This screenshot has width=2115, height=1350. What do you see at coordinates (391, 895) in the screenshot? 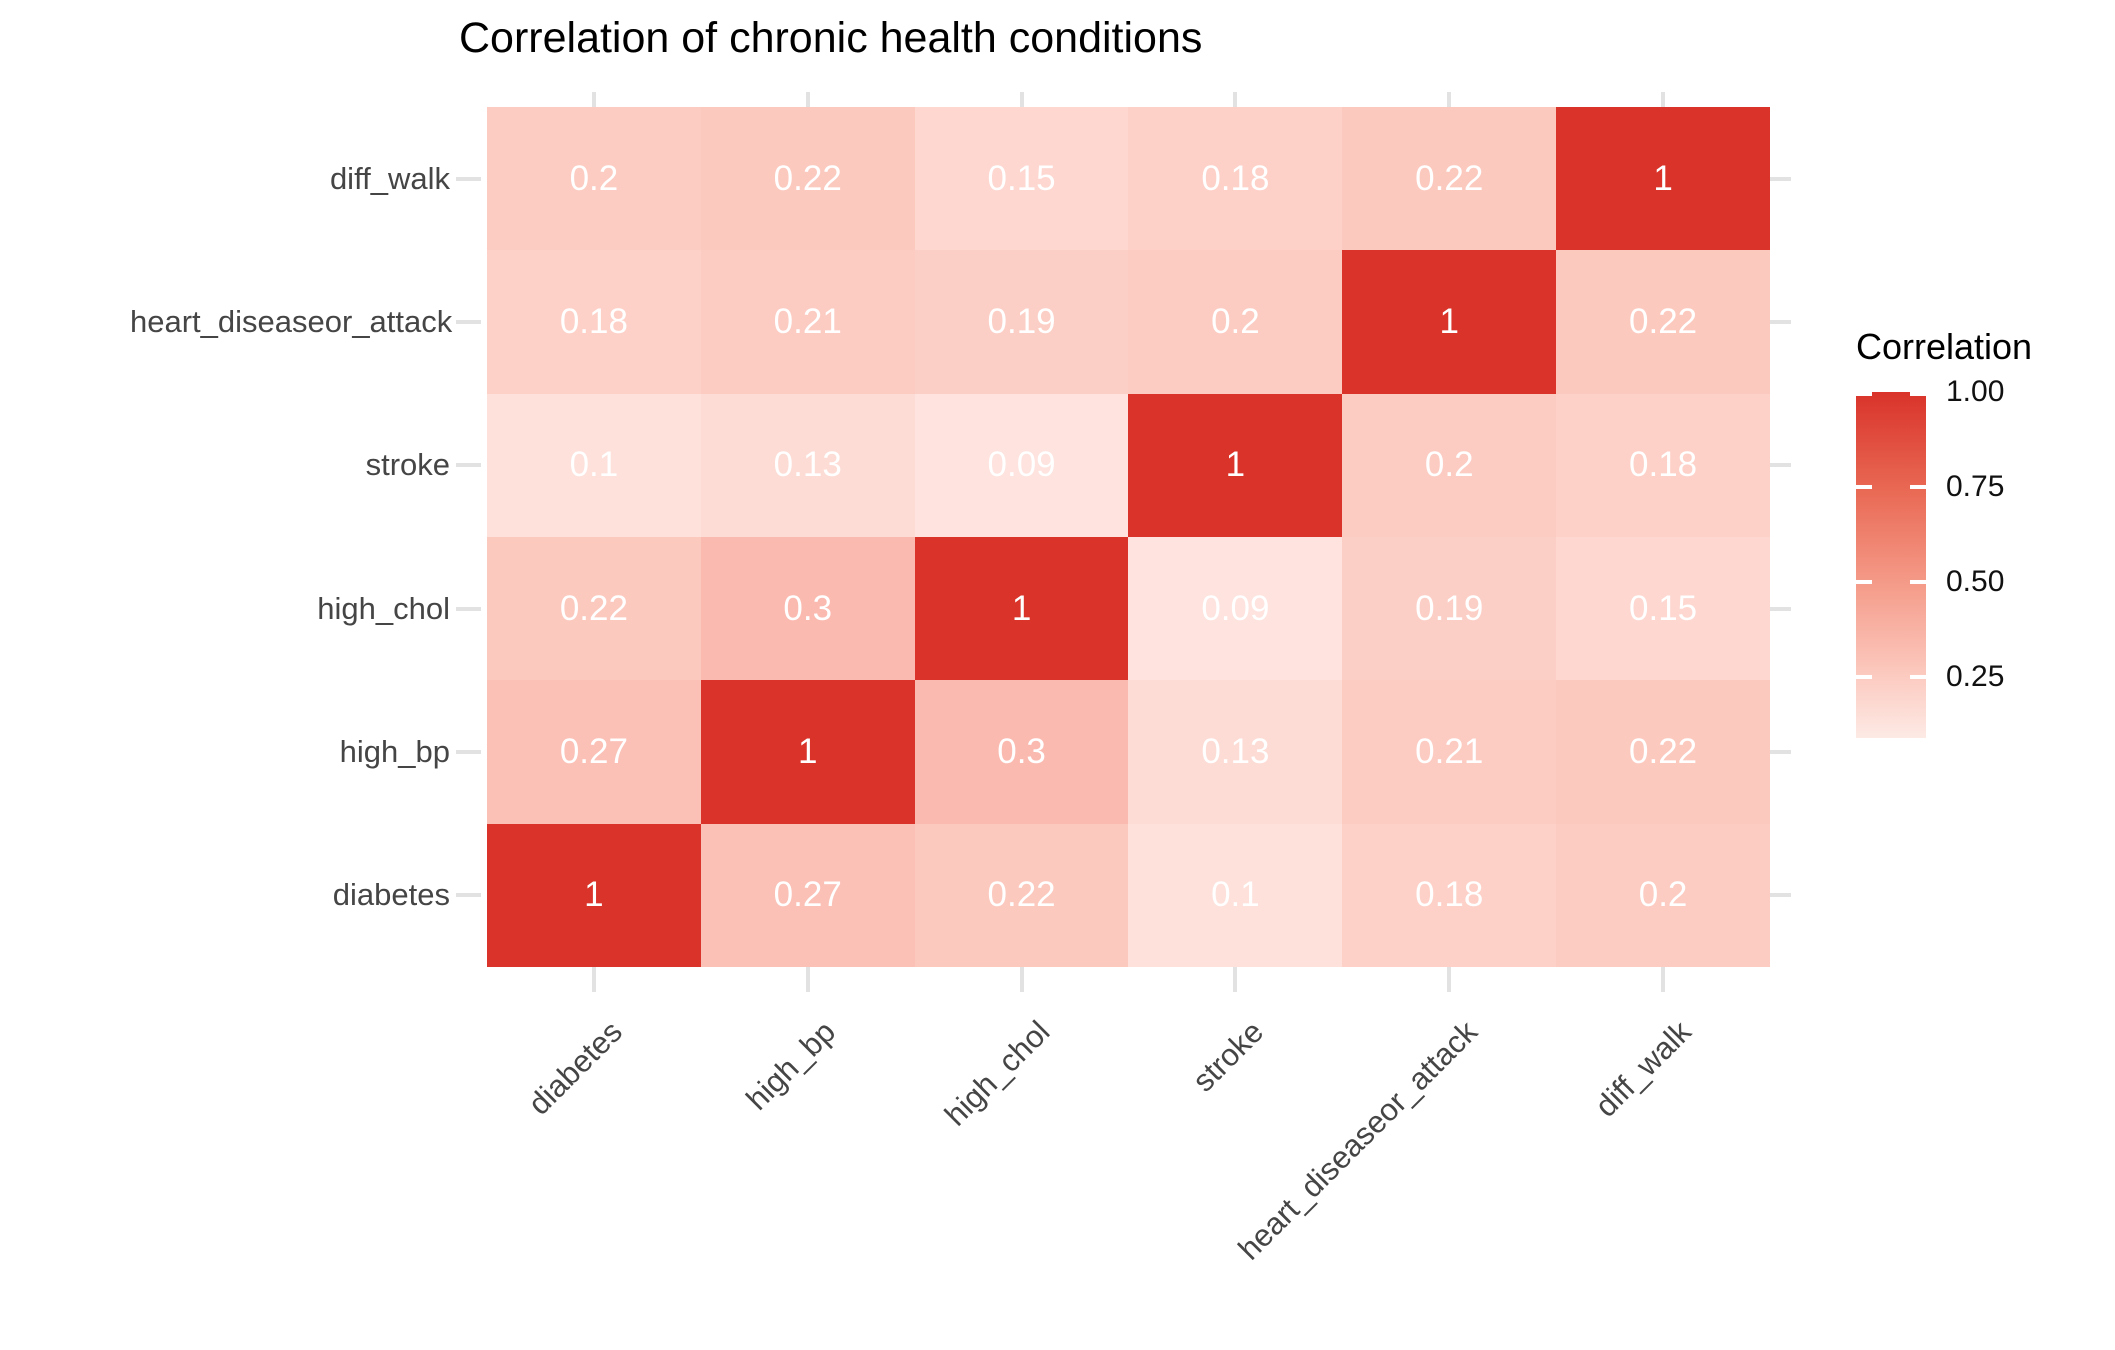
I see `y-axis-label: diabetes` at bounding box center [391, 895].